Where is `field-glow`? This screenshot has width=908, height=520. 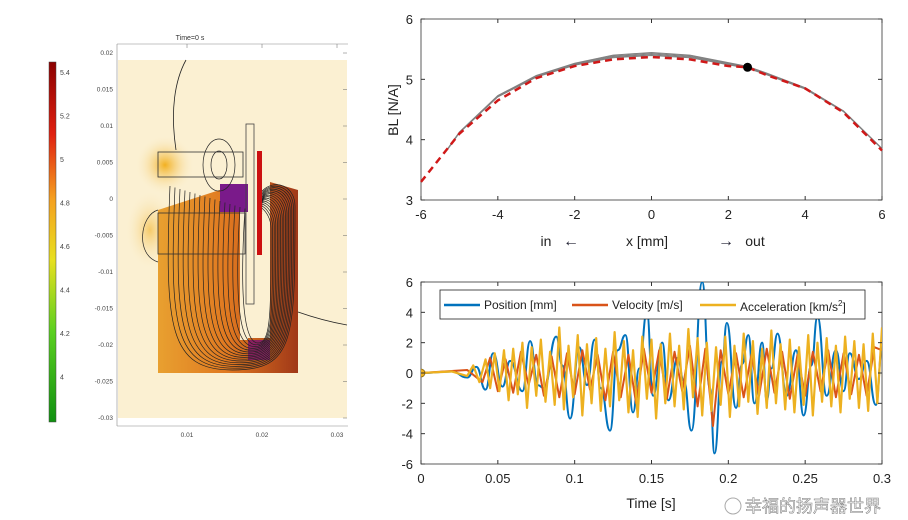 field-glow is located at coordinates (165, 165).